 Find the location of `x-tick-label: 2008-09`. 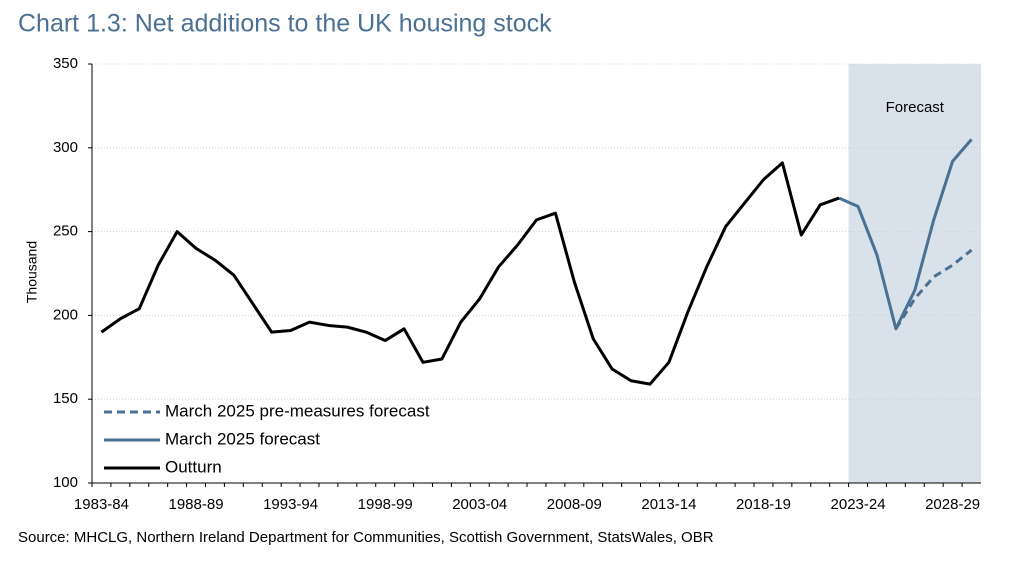

x-tick-label: 2008-09 is located at coordinates (574, 504).